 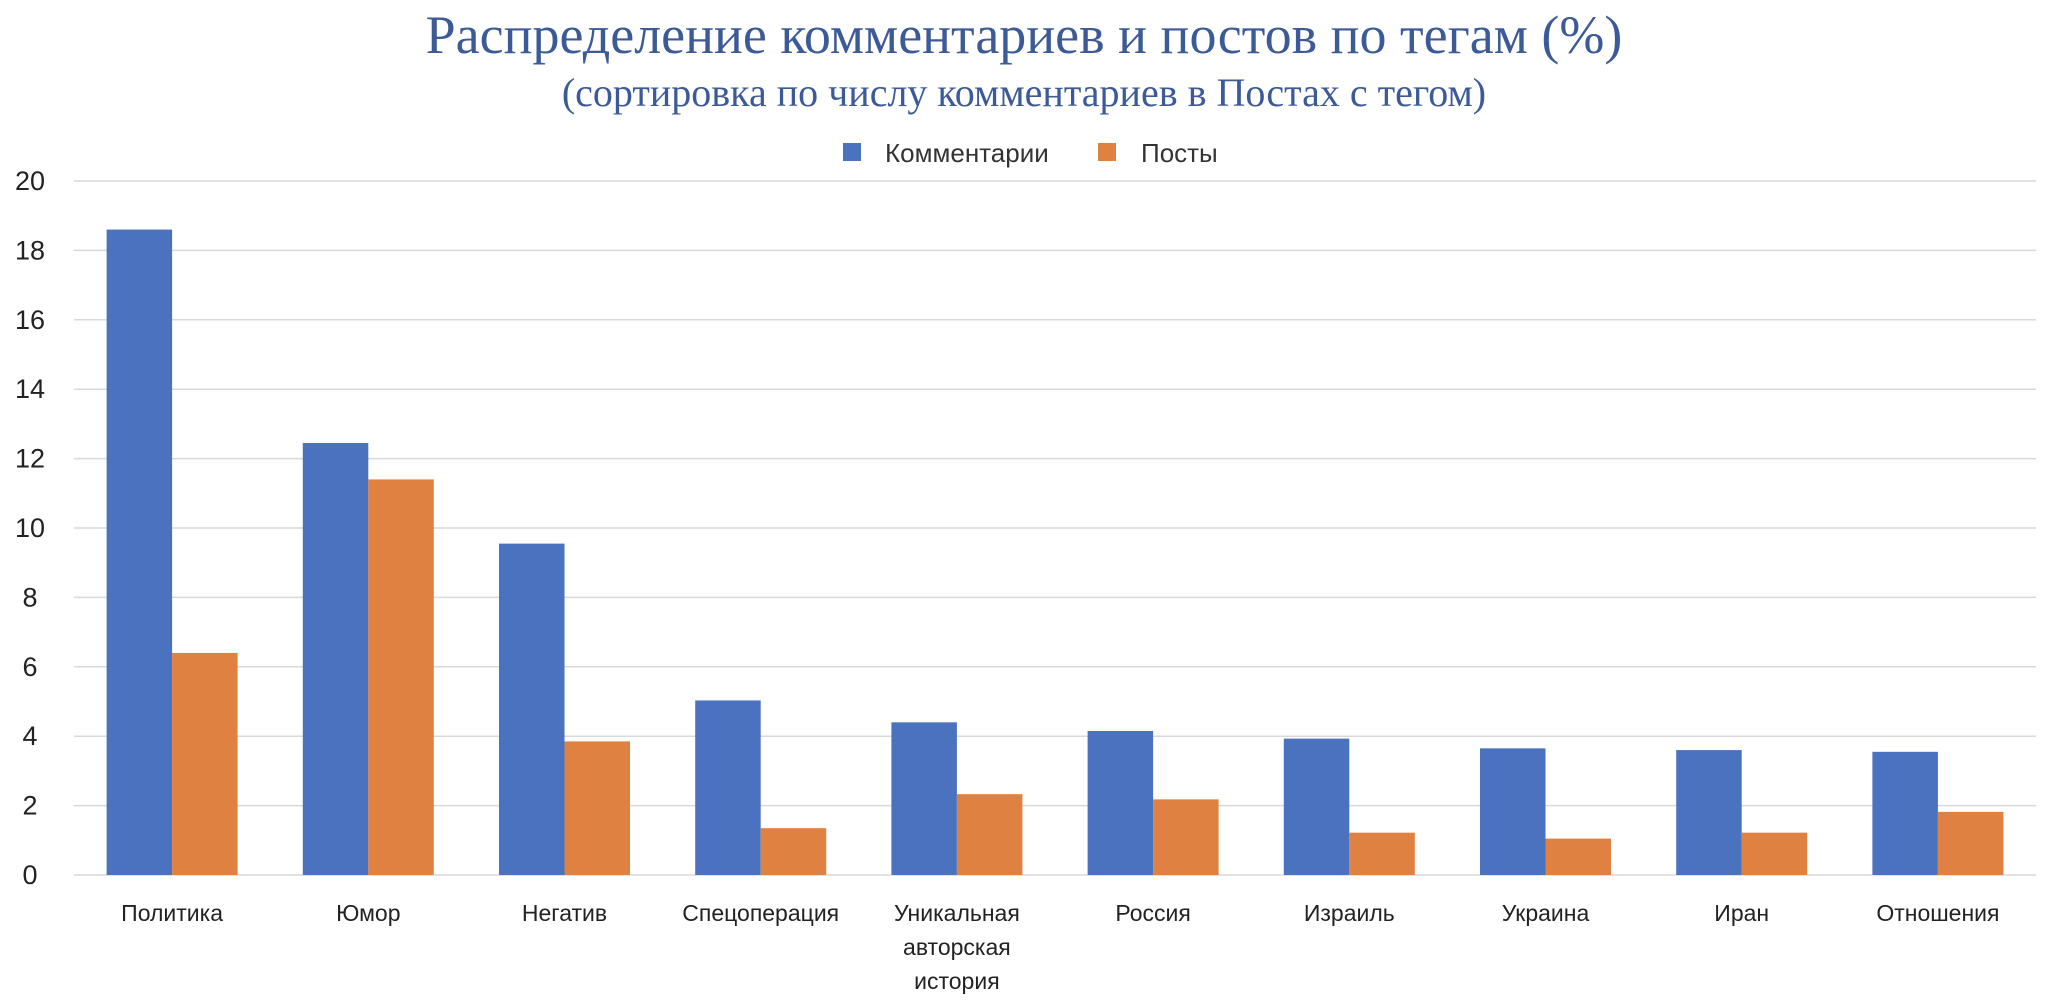 I want to click on y-tick-label: 14, so click(x=30, y=389).